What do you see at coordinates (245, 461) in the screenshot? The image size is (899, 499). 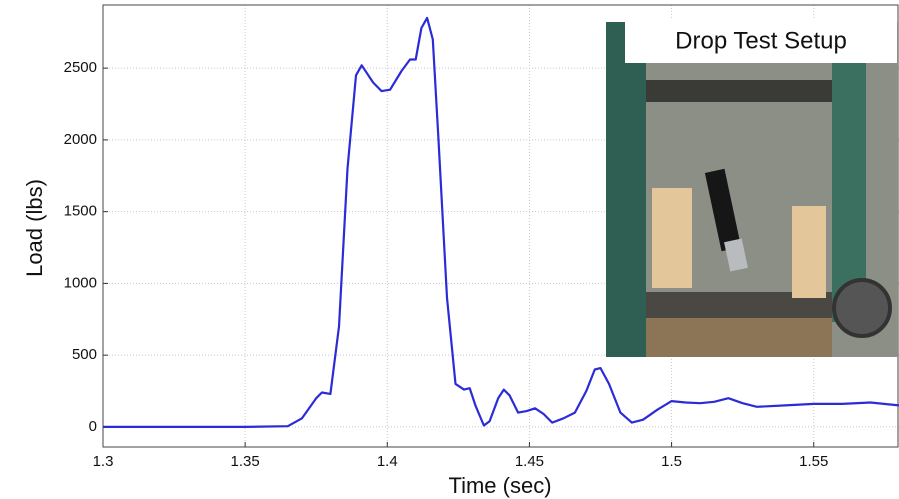 I see `x-tick-label: 1.35` at bounding box center [245, 461].